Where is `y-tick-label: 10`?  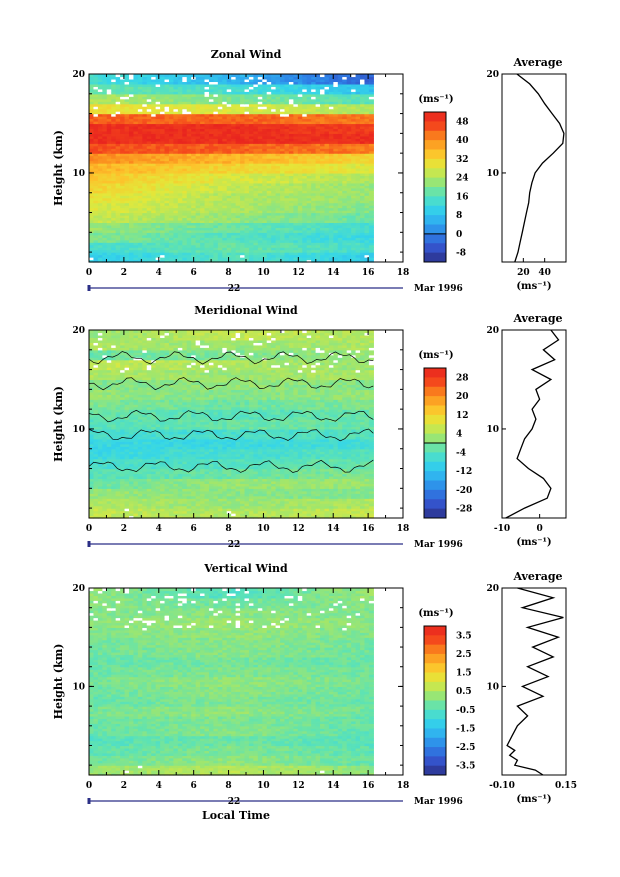 y-tick-label: 10 is located at coordinates (78, 174).